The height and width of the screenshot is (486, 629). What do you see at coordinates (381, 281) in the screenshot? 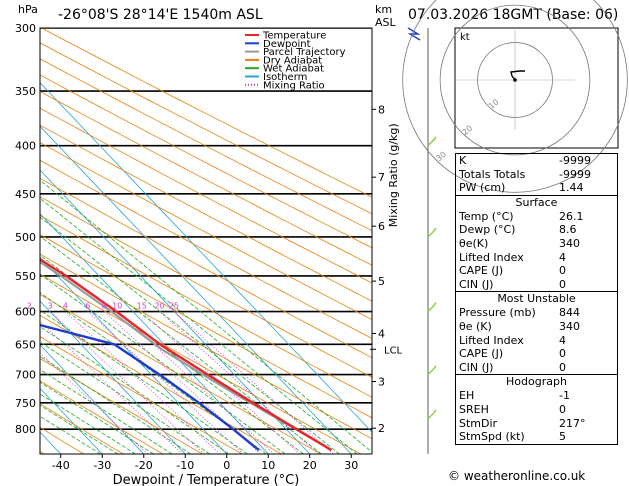
I see `km-tick-label: 5` at bounding box center [381, 281].